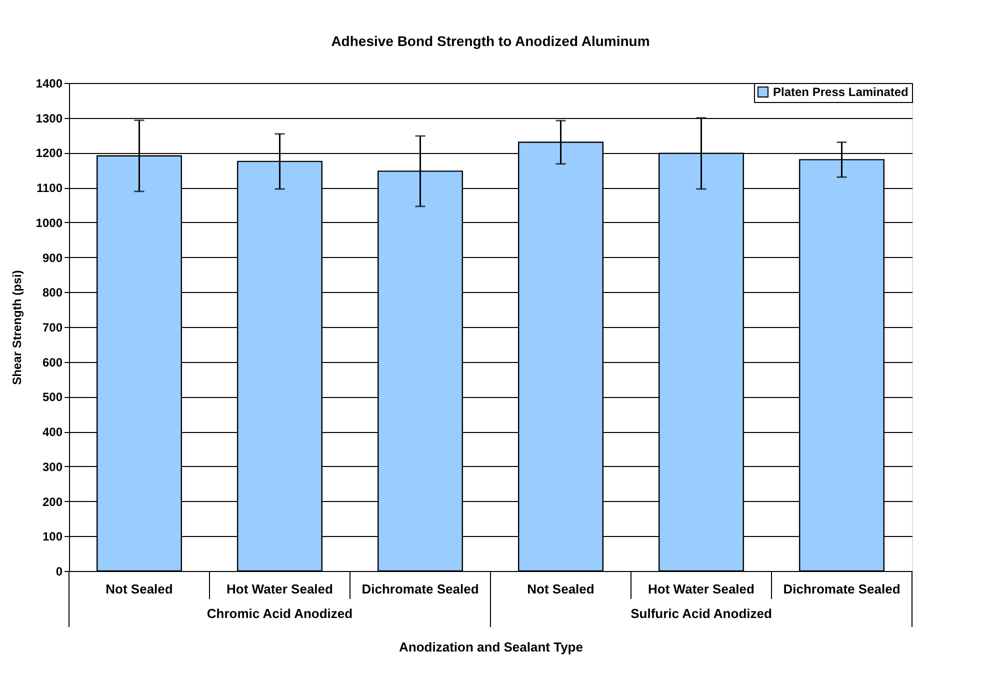  I want to click on y-tick-label: 700, so click(52, 327).